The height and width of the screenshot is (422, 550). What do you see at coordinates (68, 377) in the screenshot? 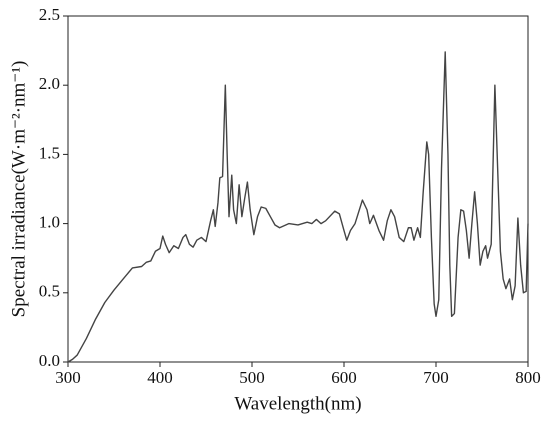
I see `x-tick-label: 300` at bounding box center [68, 377].